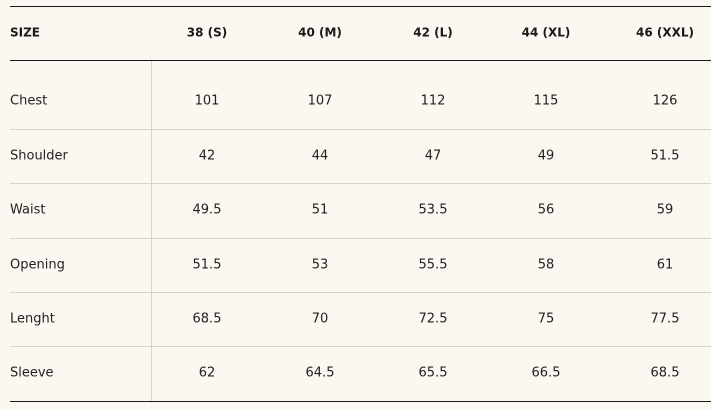 The image size is (711, 410). I want to click on header-cell: 38 (S), so click(207, 33).